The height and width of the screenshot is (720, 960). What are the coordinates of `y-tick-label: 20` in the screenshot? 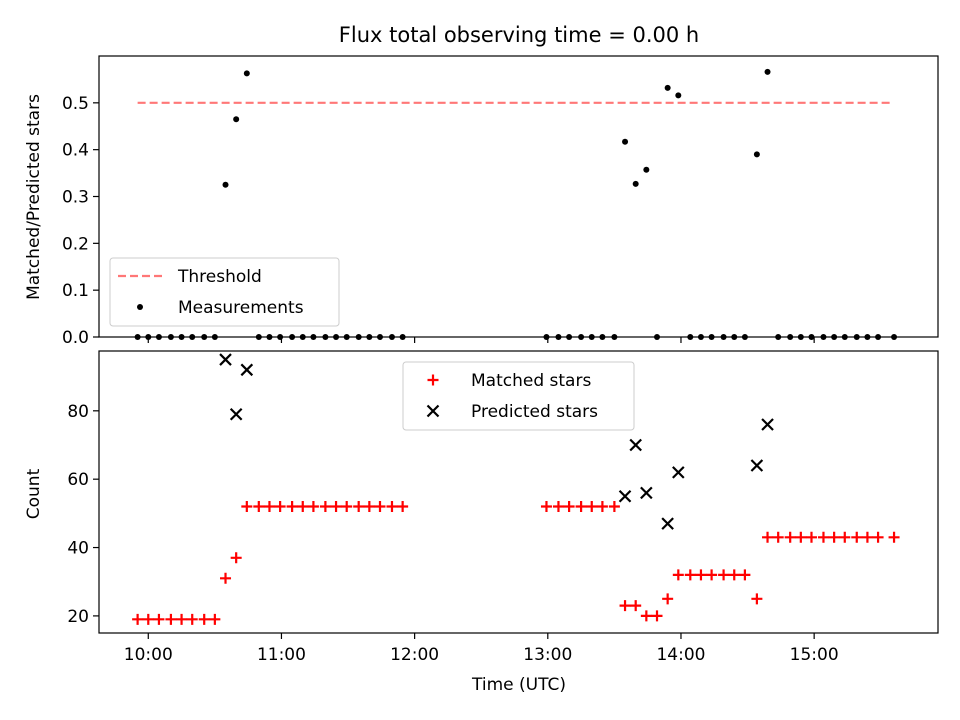 It's located at (78, 617).